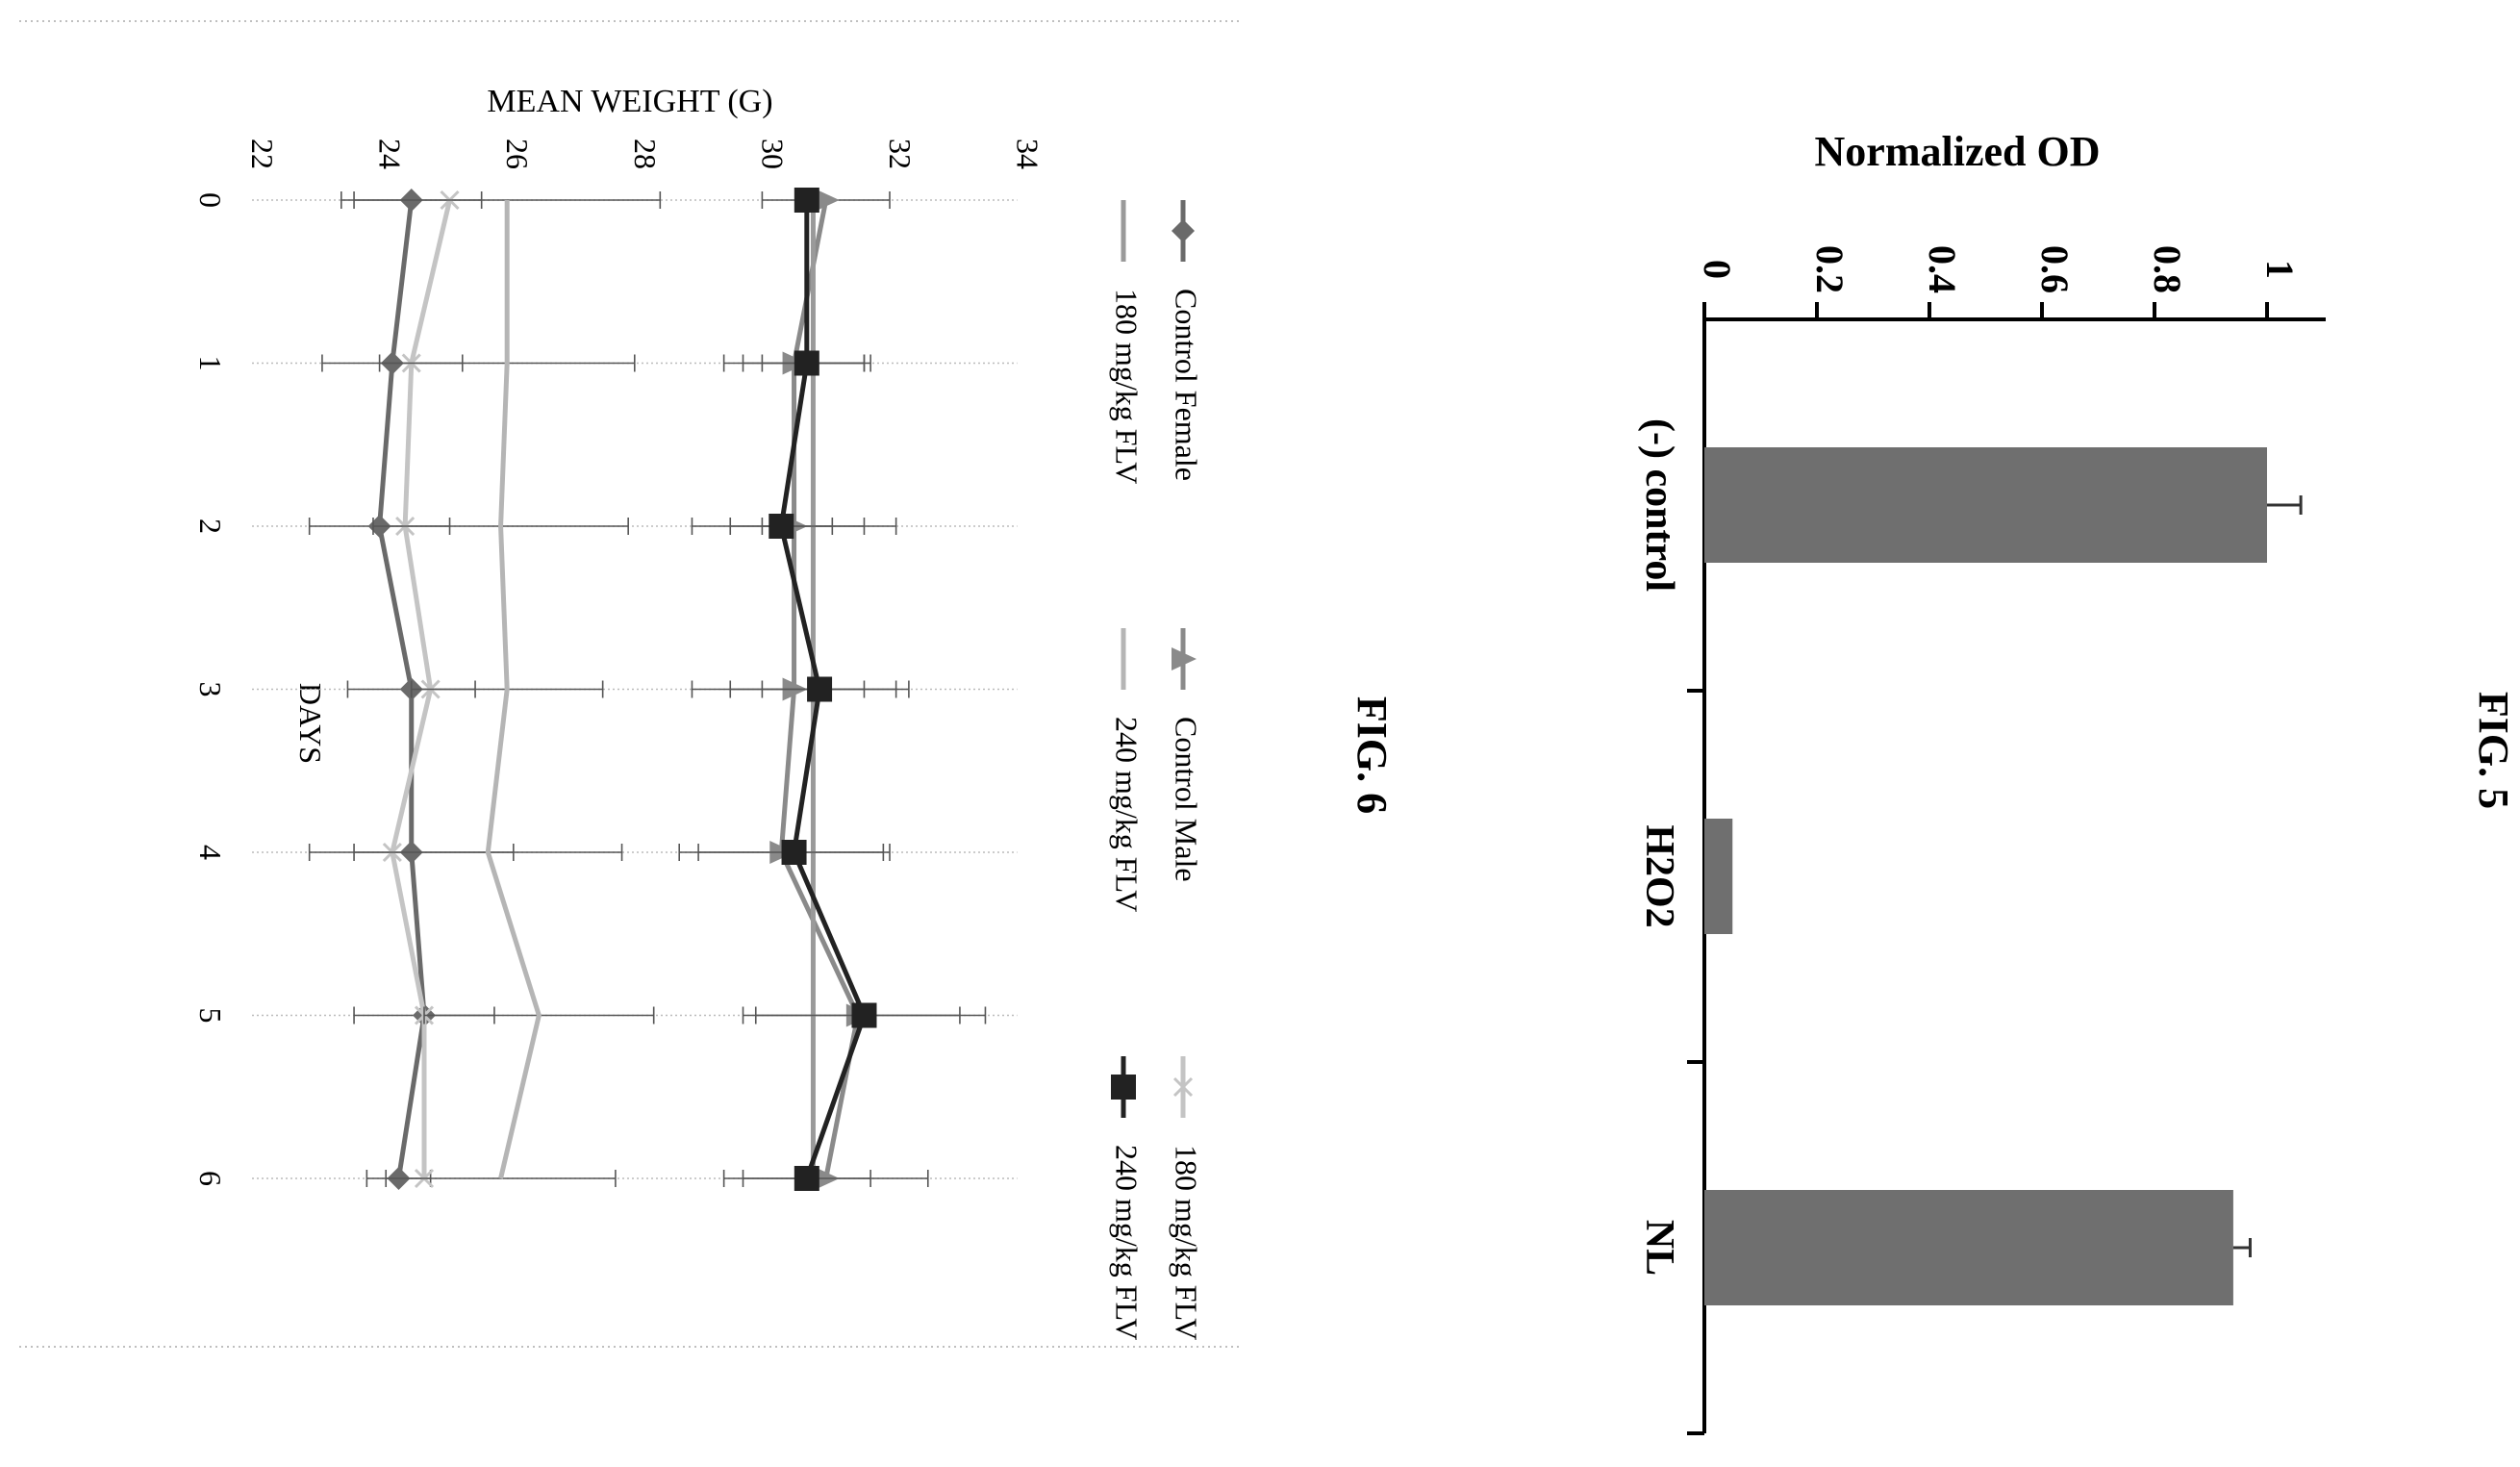 The height and width of the screenshot is (1467, 2520). I want to click on fig6-weight-tick-label: 34, so click(1028, 154).